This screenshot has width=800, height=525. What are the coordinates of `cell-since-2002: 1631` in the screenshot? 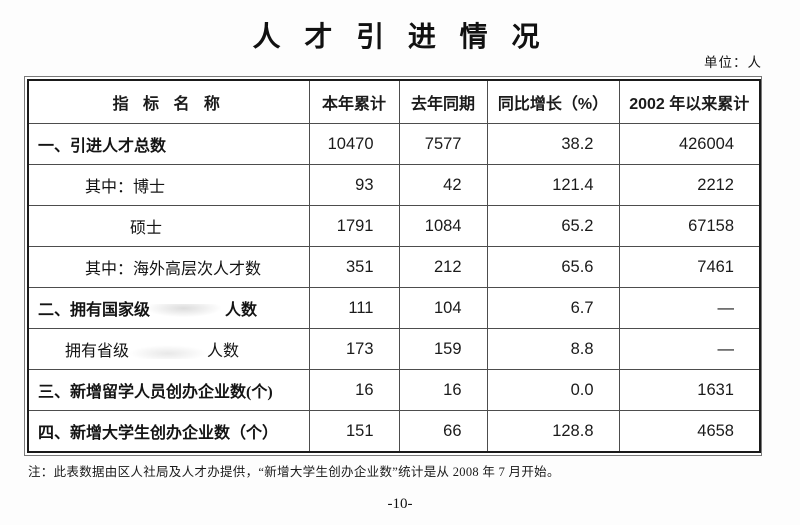 It's located at (689, 390).